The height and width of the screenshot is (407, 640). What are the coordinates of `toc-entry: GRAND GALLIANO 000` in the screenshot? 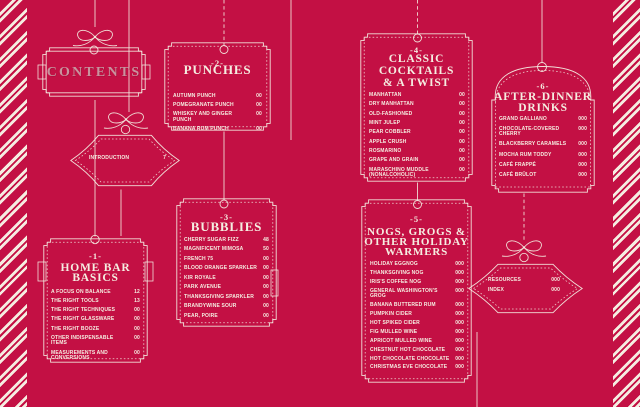 It's located at (543, 119).